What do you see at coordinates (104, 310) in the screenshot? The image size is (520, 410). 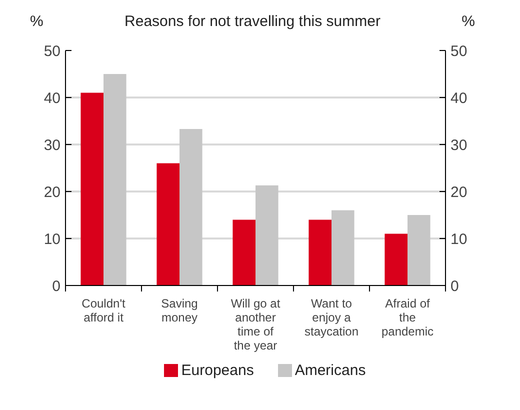 I see `x-tick-label: Couldn't afford it` at bounding box center [104, 310].